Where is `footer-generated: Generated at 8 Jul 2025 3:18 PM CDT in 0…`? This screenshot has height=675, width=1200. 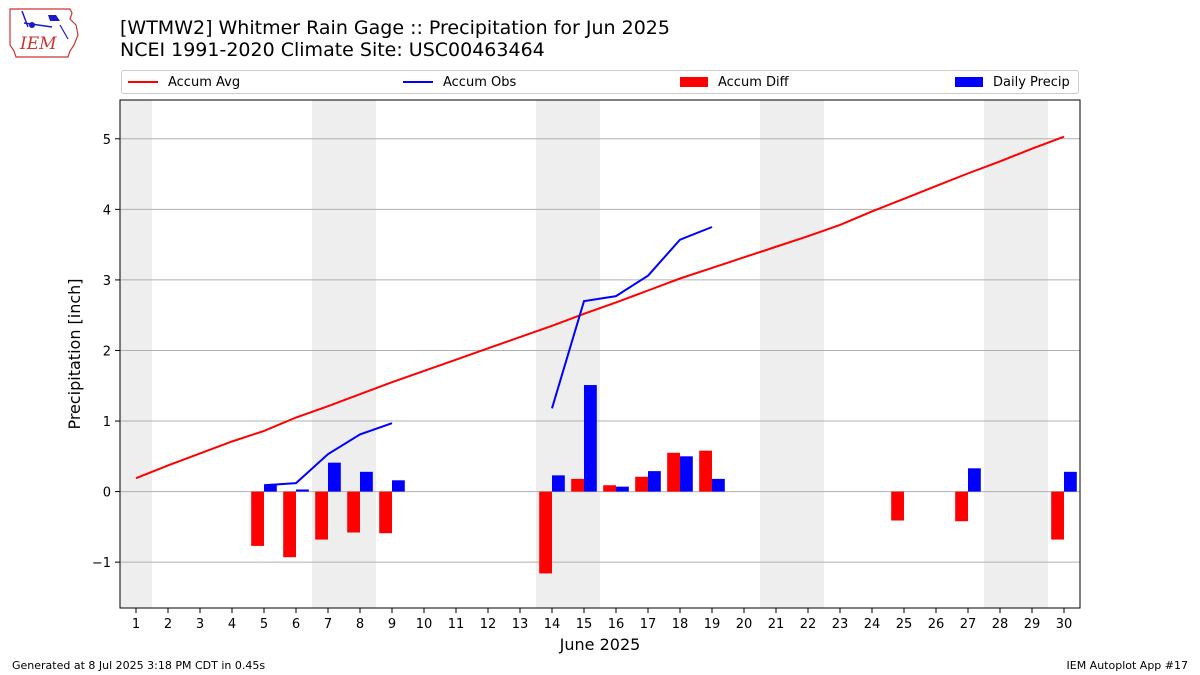 footer-generated: Generated at 8 Jul 2025 3:18 PM CDT in 0… is located at coordinates (139, 665).